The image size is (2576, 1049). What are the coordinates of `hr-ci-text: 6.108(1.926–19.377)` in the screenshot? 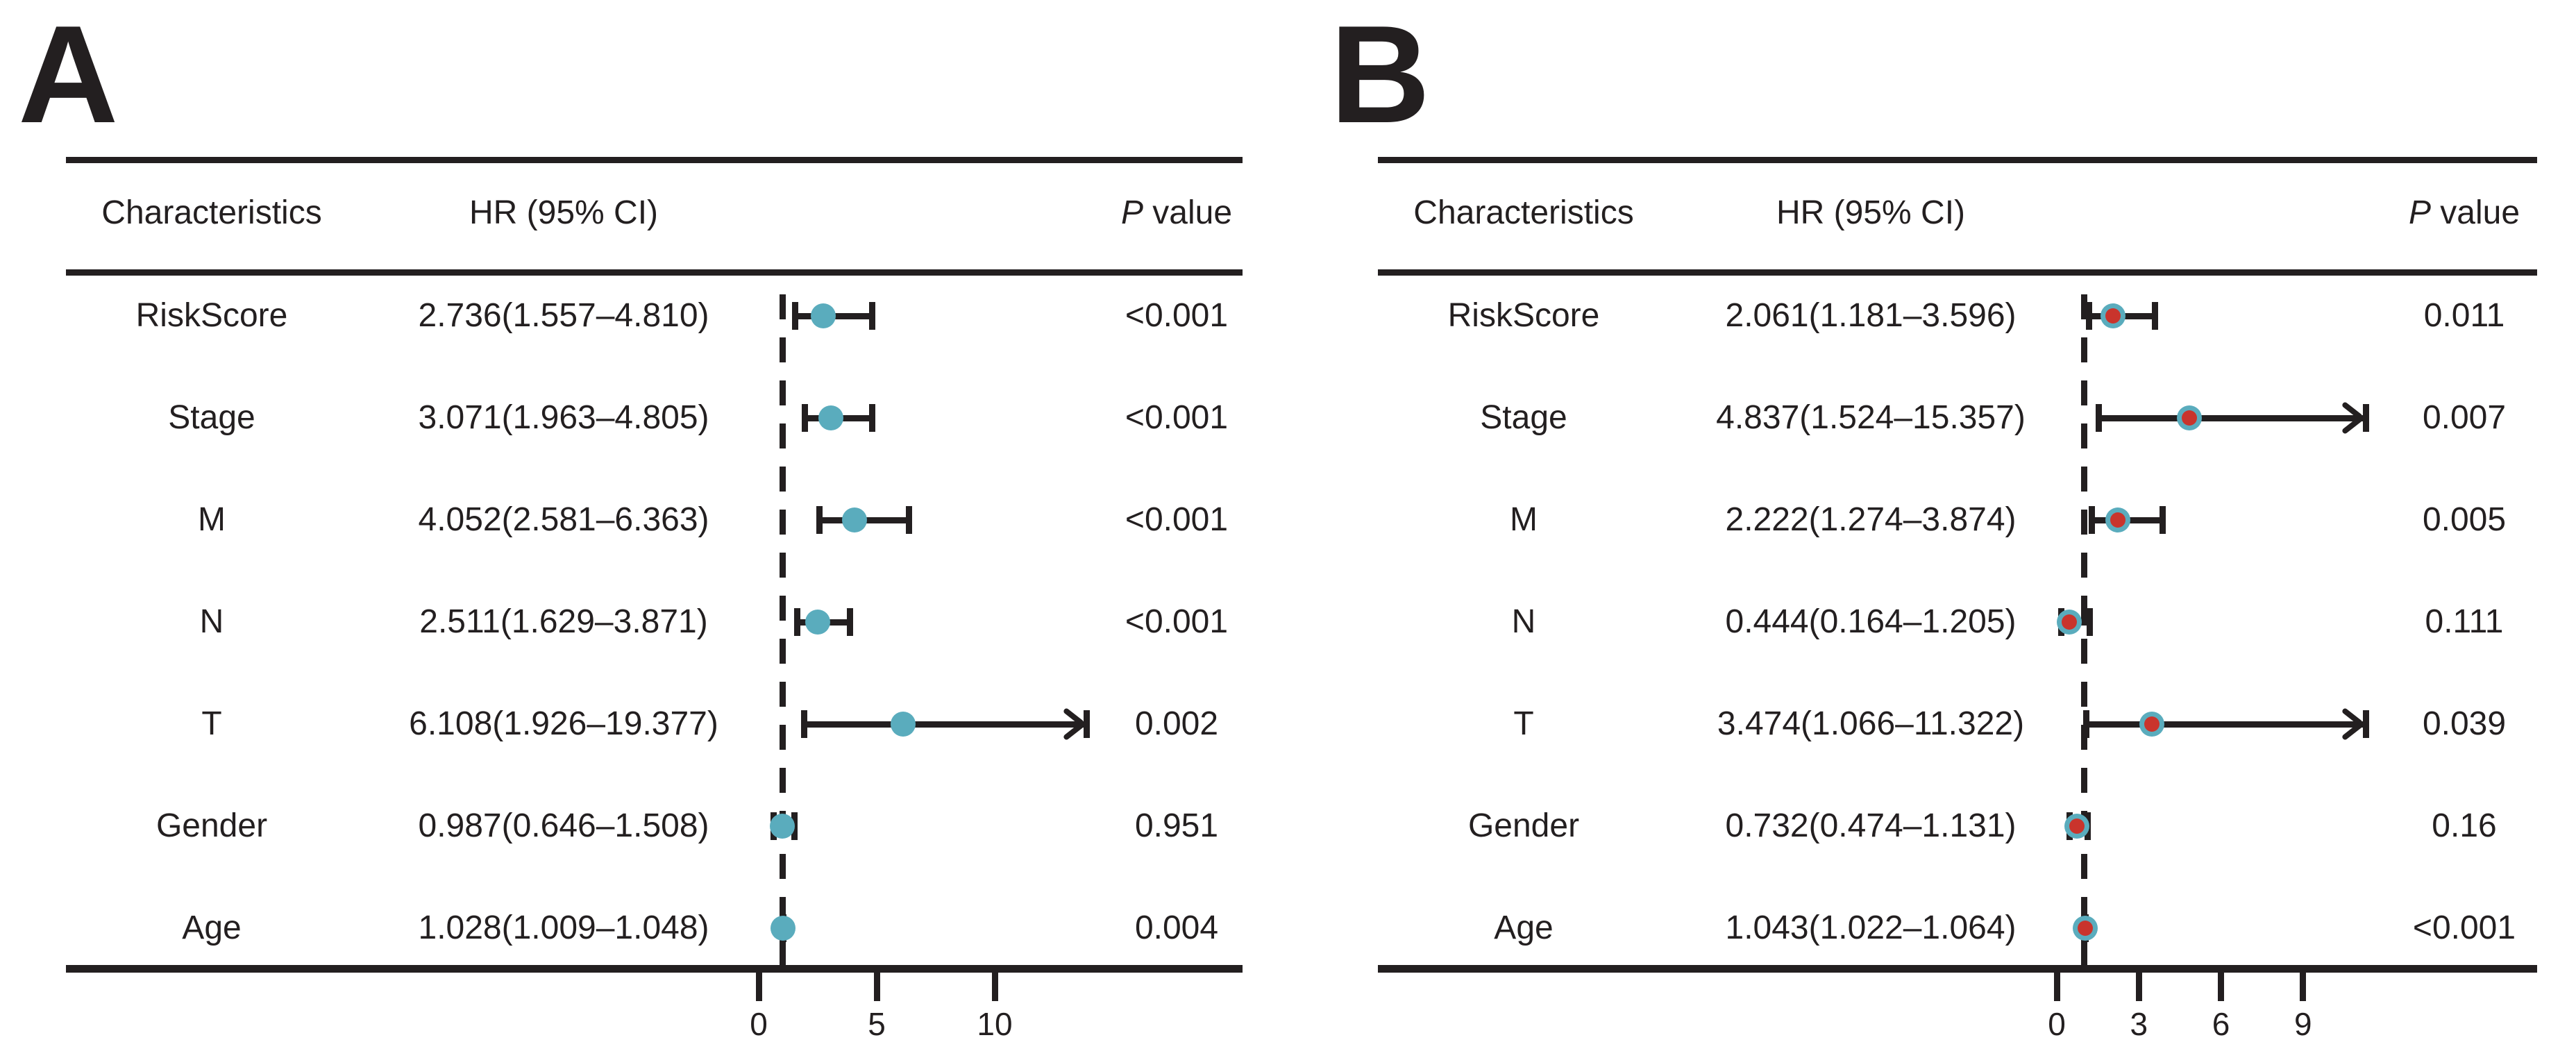 It's located at (563, 723).